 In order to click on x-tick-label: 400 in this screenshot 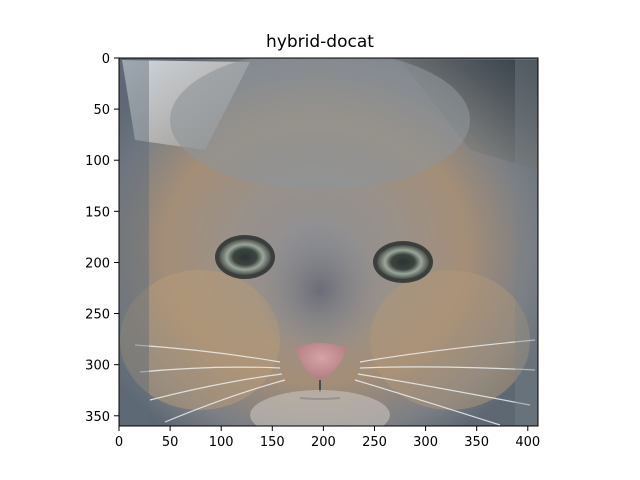, I will do `click(527, 442)`.